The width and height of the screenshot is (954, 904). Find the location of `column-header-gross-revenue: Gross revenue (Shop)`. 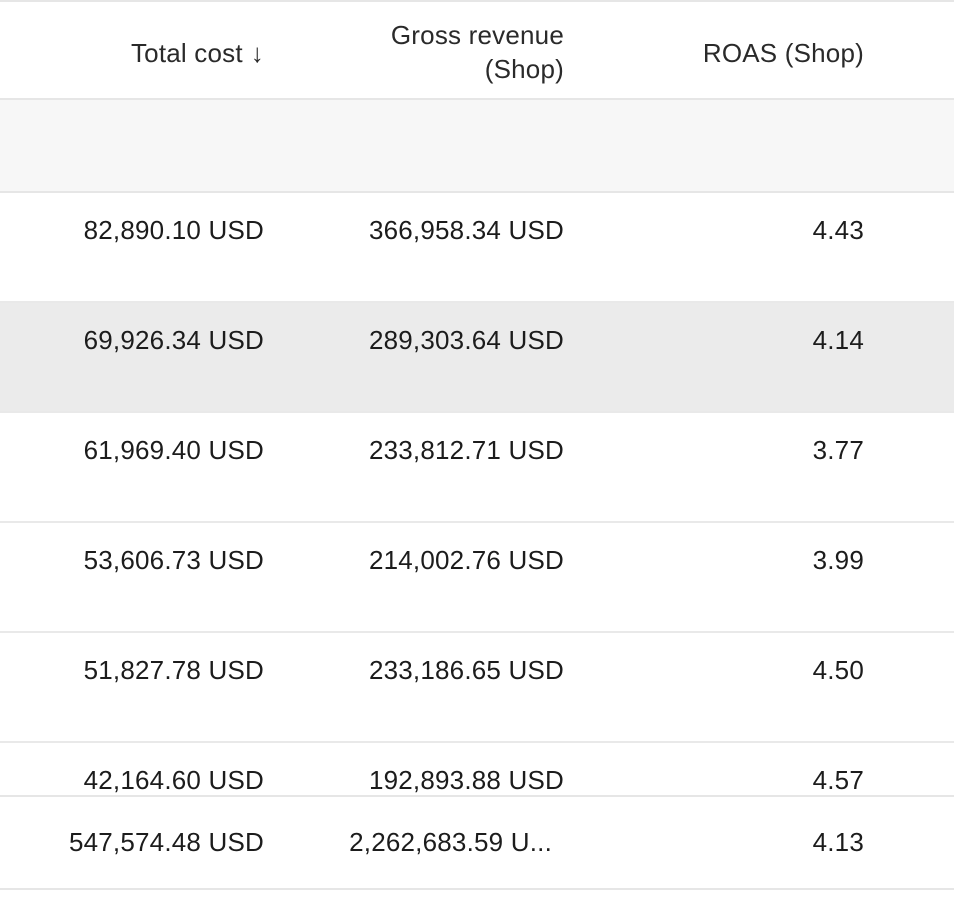

column-header-gross-revenue: Gross revenue (Shop) is located at coordinates (477, 52).